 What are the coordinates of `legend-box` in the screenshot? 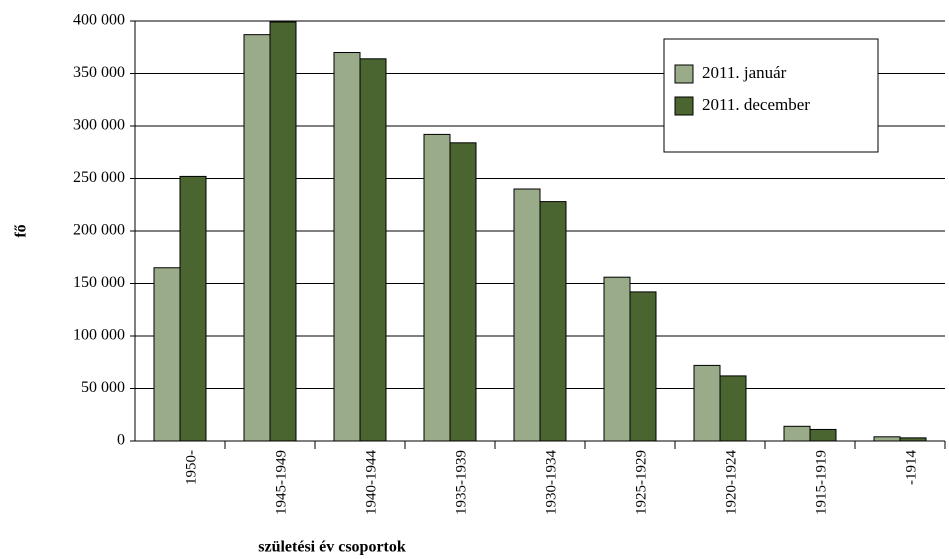 It's located at (771, 95).